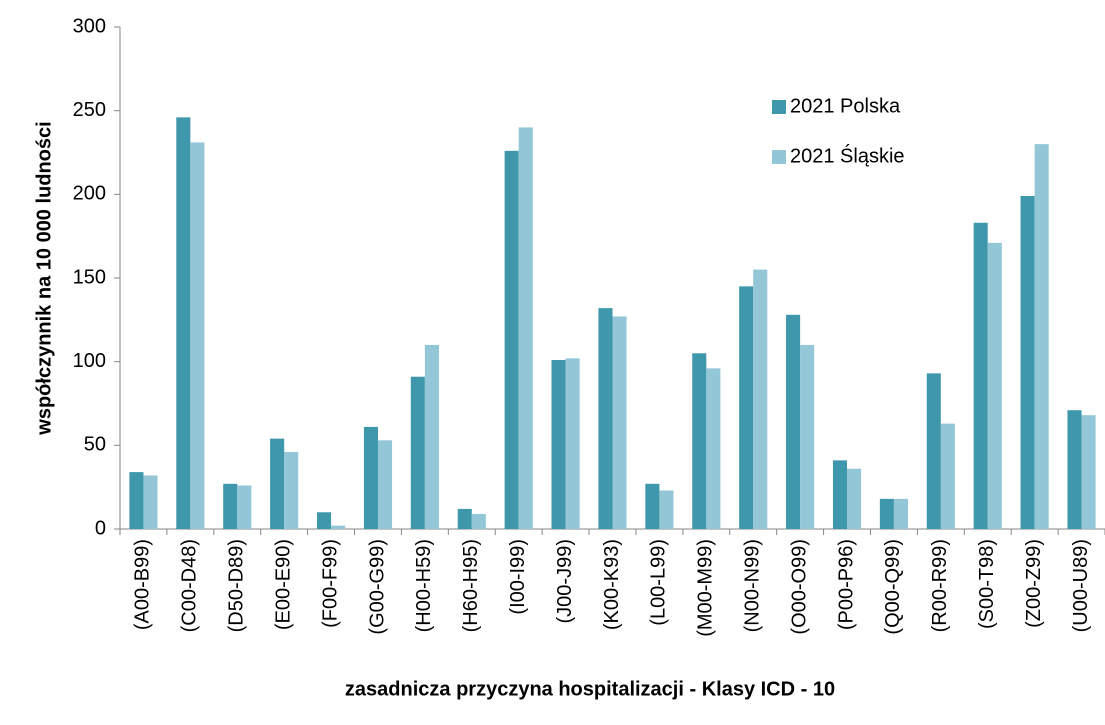  I want to click on x-tick-label: (G00-G99), so click(377, 587).